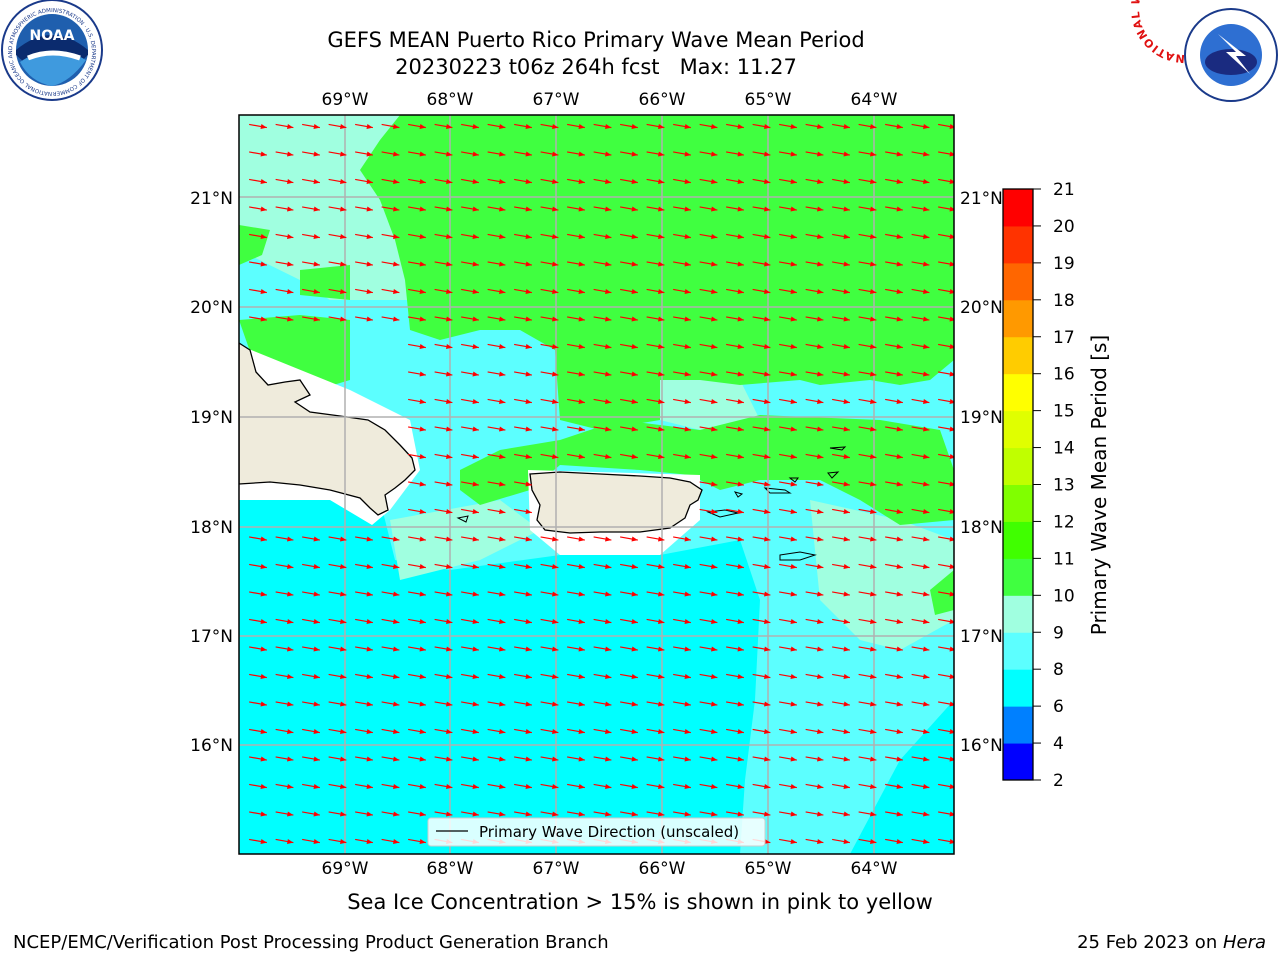  What do you see at coordinates (1171, 942) in the screenshot?
I see `footer-date: 25 Feb 2023 on Hera` at bounding box center [1171, 942].